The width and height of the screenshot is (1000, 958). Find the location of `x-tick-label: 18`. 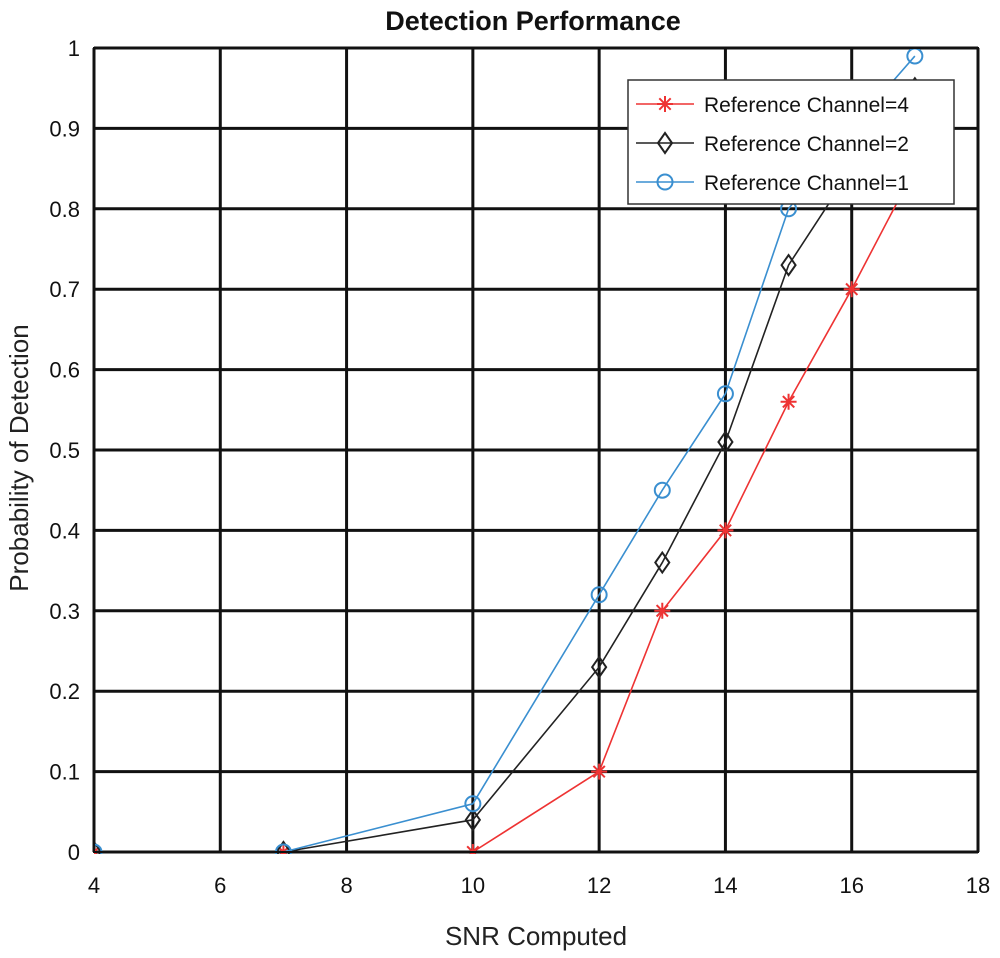

x-tick-label: 18 is located at coordinates (978, 885).